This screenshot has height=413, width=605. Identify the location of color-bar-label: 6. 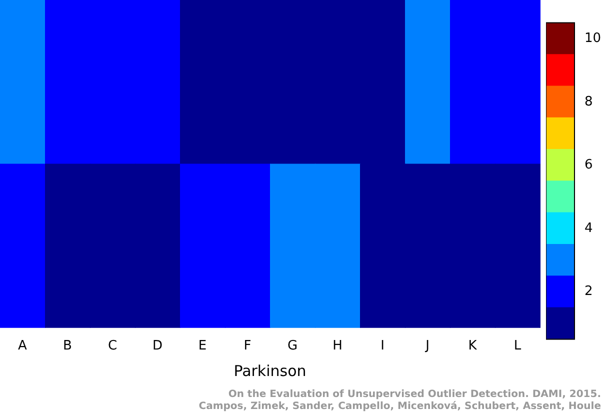
(588, 165).